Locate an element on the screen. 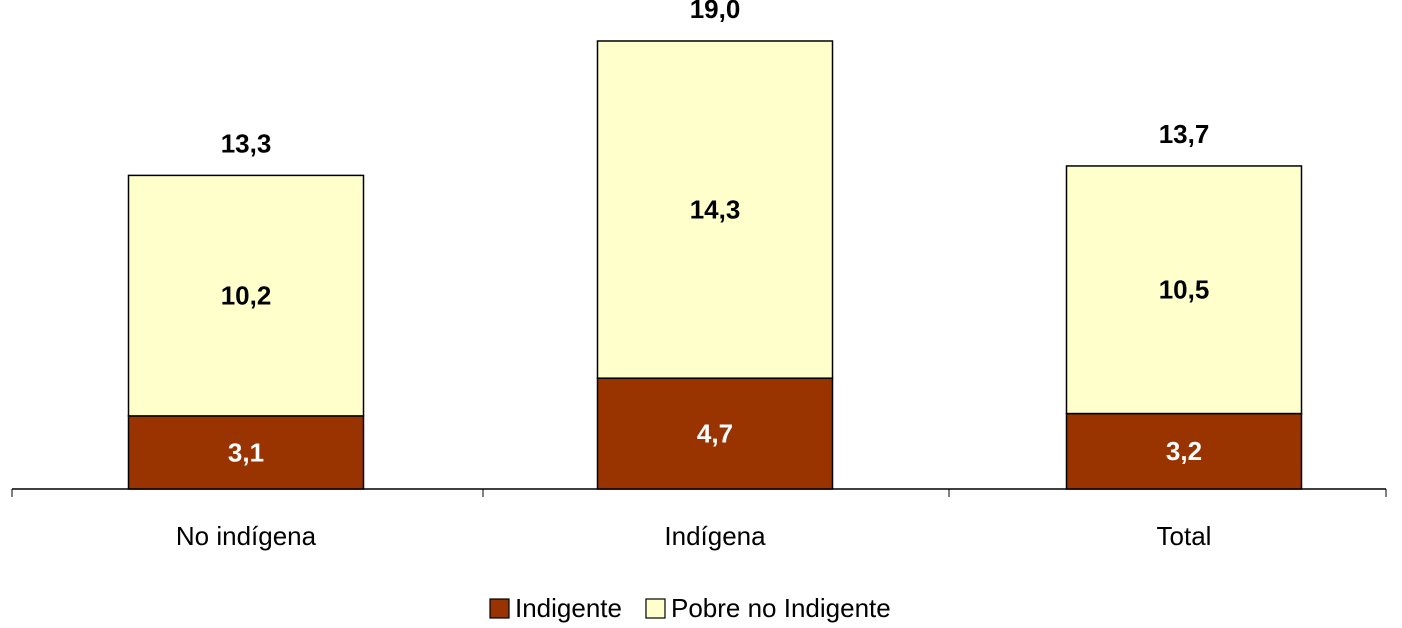 The image size is (1402, 628). value-label: 10,5 is located at coordinates (1184, 290).